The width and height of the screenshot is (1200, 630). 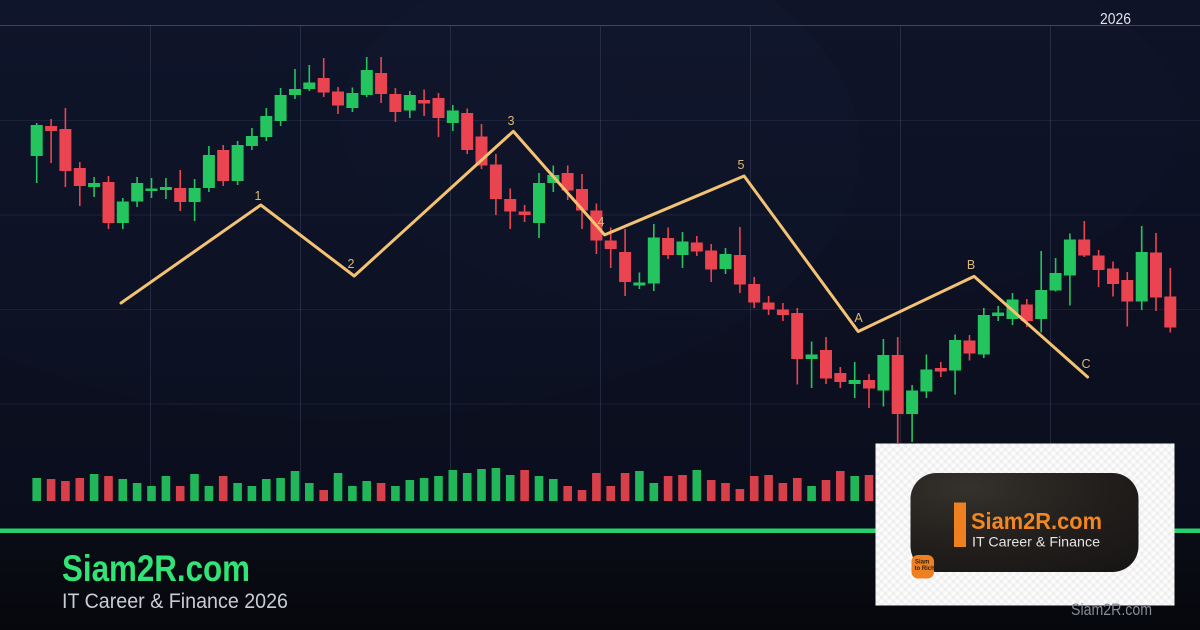 I want to click on svg-text: B, so click(x=971, y=265).